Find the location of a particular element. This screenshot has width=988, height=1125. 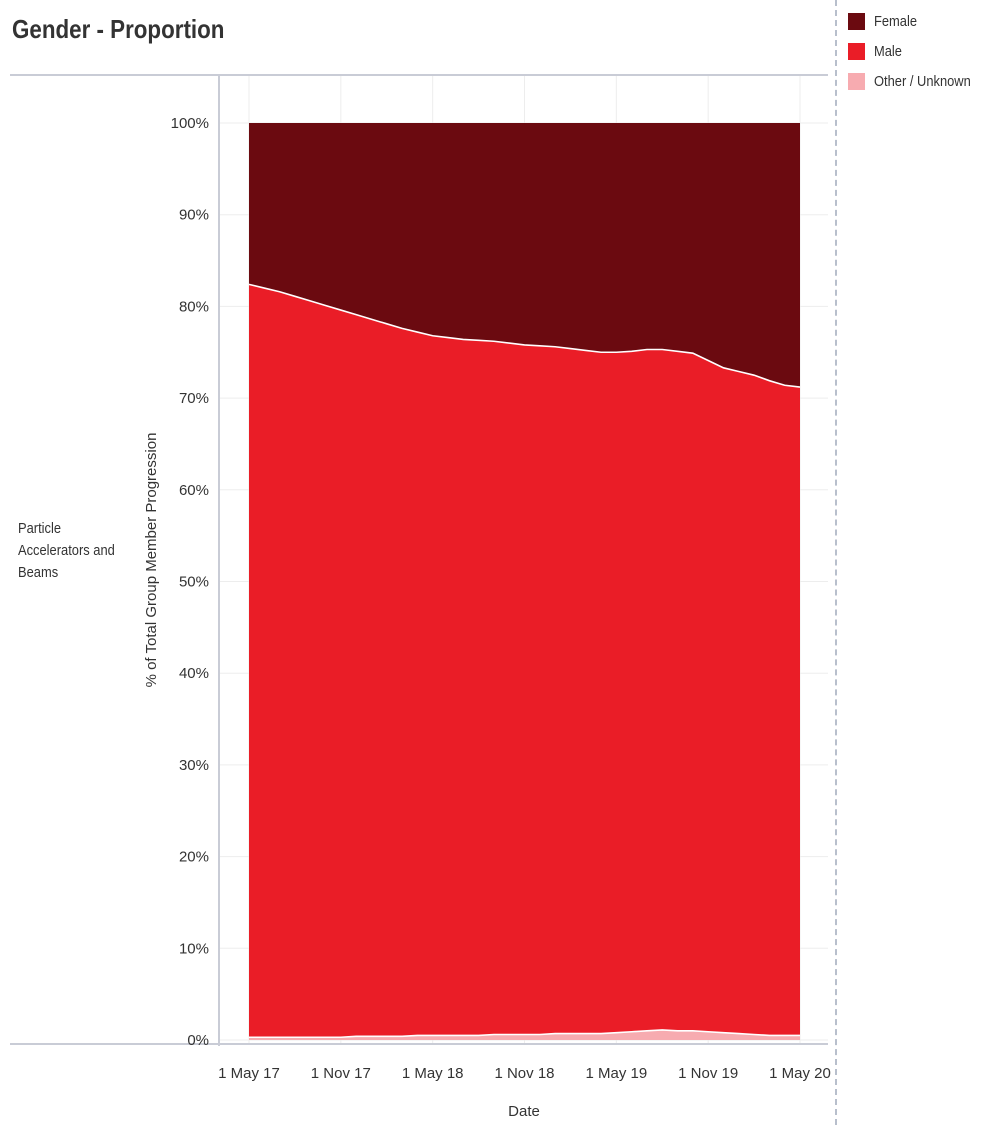

page-title: Gender - Proportion is located at coordinates (118, 29).